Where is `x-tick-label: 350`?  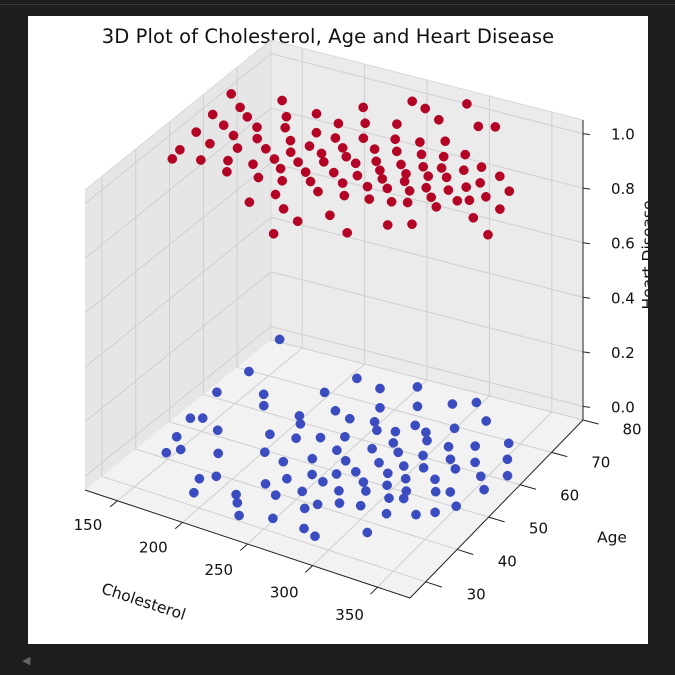 x-tick-label: 350 is located at coordinates (349, 615).